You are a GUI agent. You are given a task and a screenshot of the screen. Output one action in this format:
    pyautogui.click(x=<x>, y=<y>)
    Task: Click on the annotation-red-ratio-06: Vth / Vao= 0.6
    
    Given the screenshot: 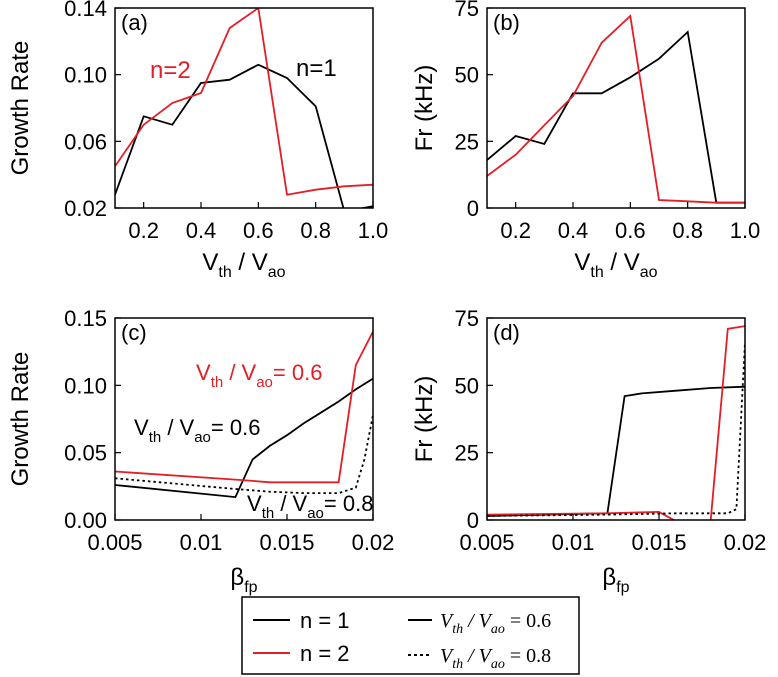 What is the action you would take?
    pyautogui.click(x=259, y=375)
    